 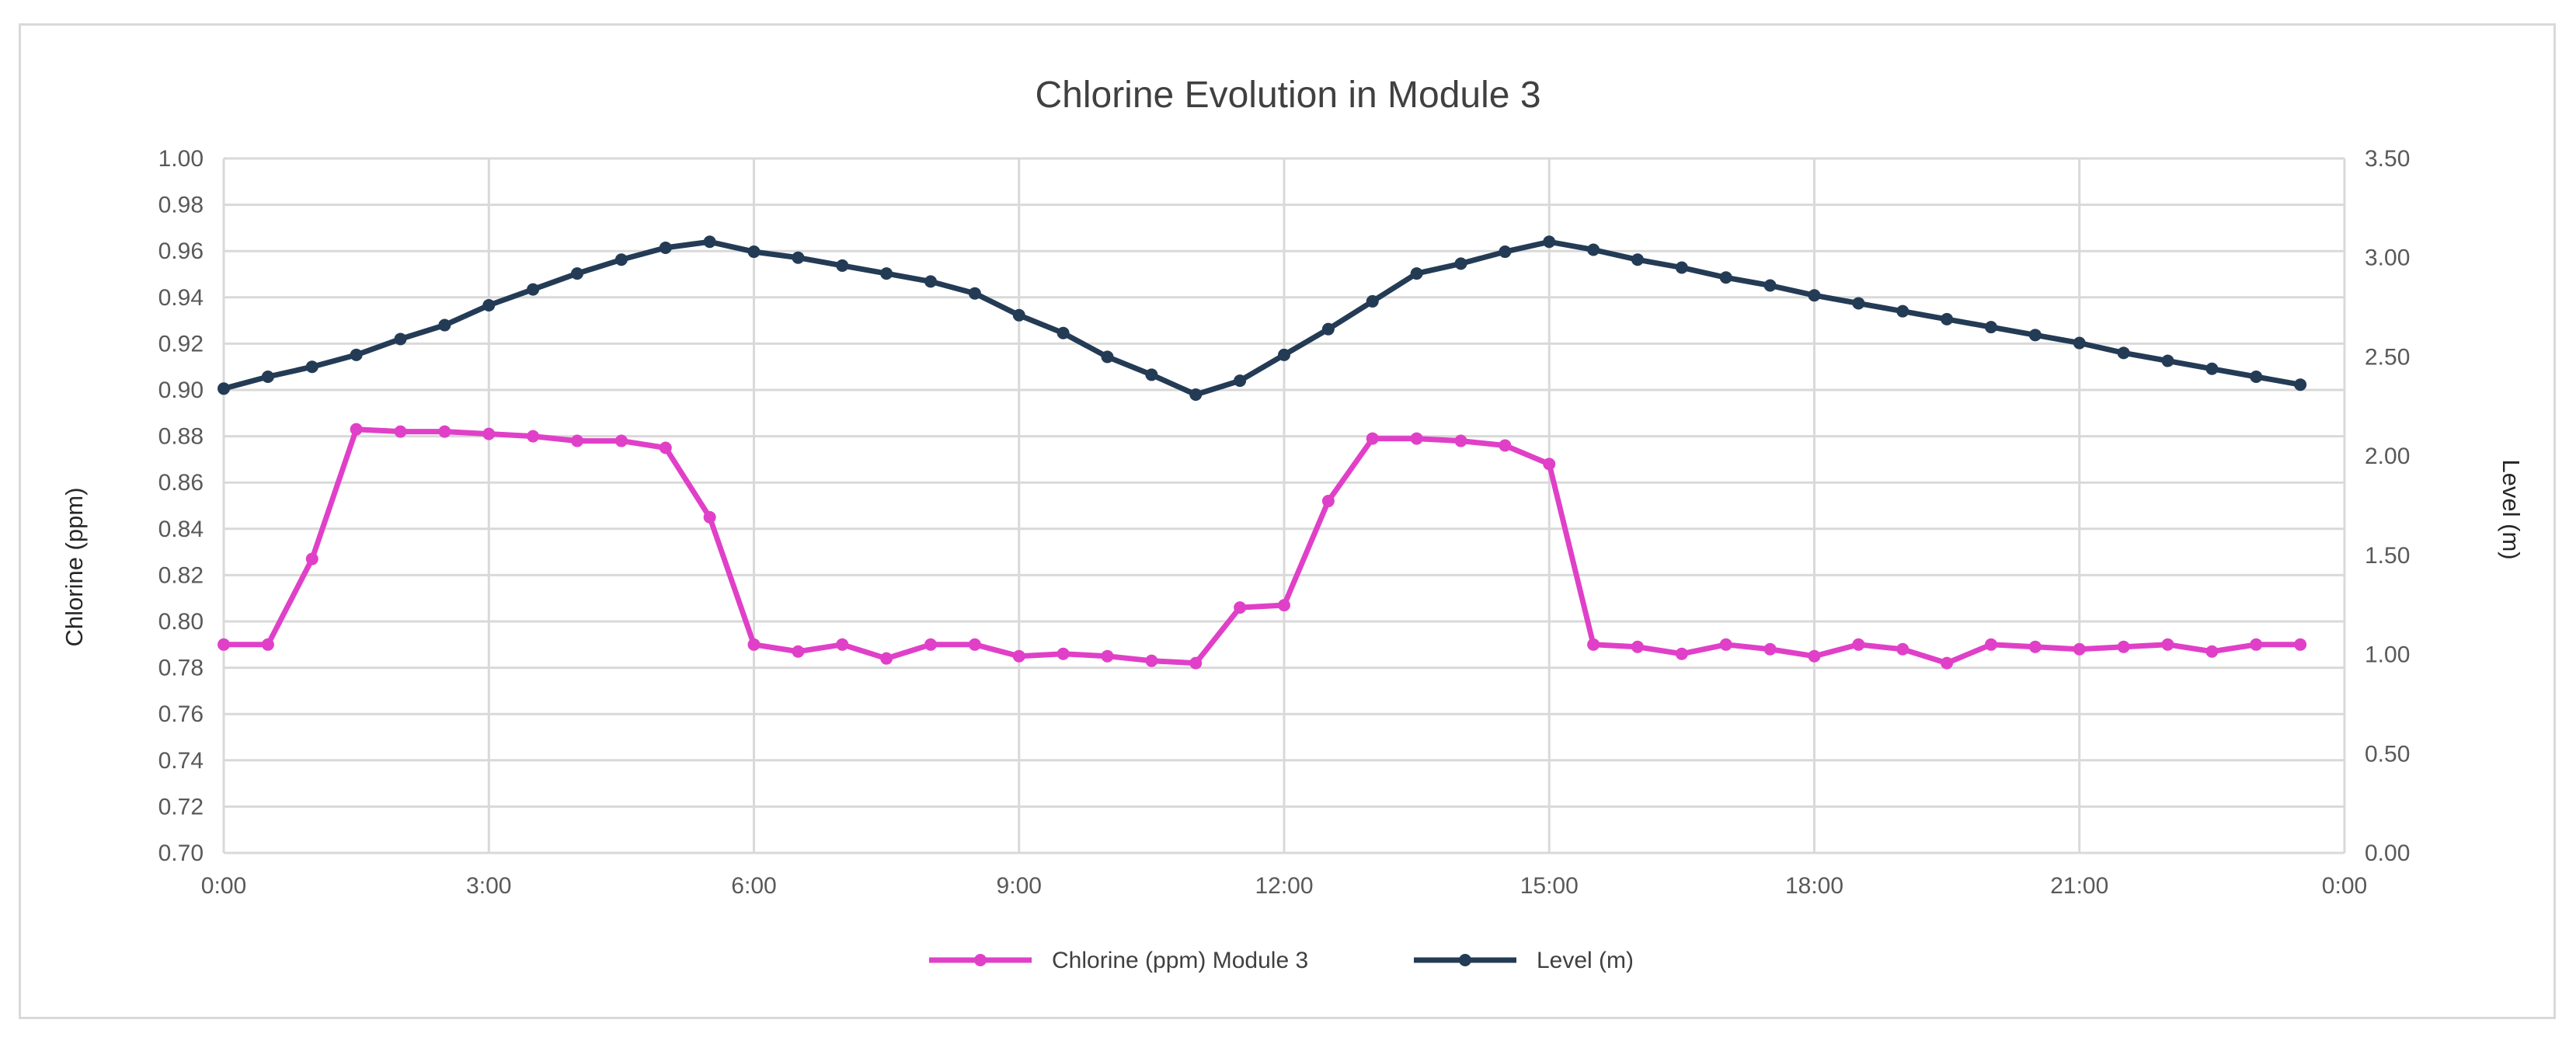 What do you see at coordinates (2387, 754) in the screenshot?
I see `right-tick-label: 0.50` at bounding box center [2387, 754].